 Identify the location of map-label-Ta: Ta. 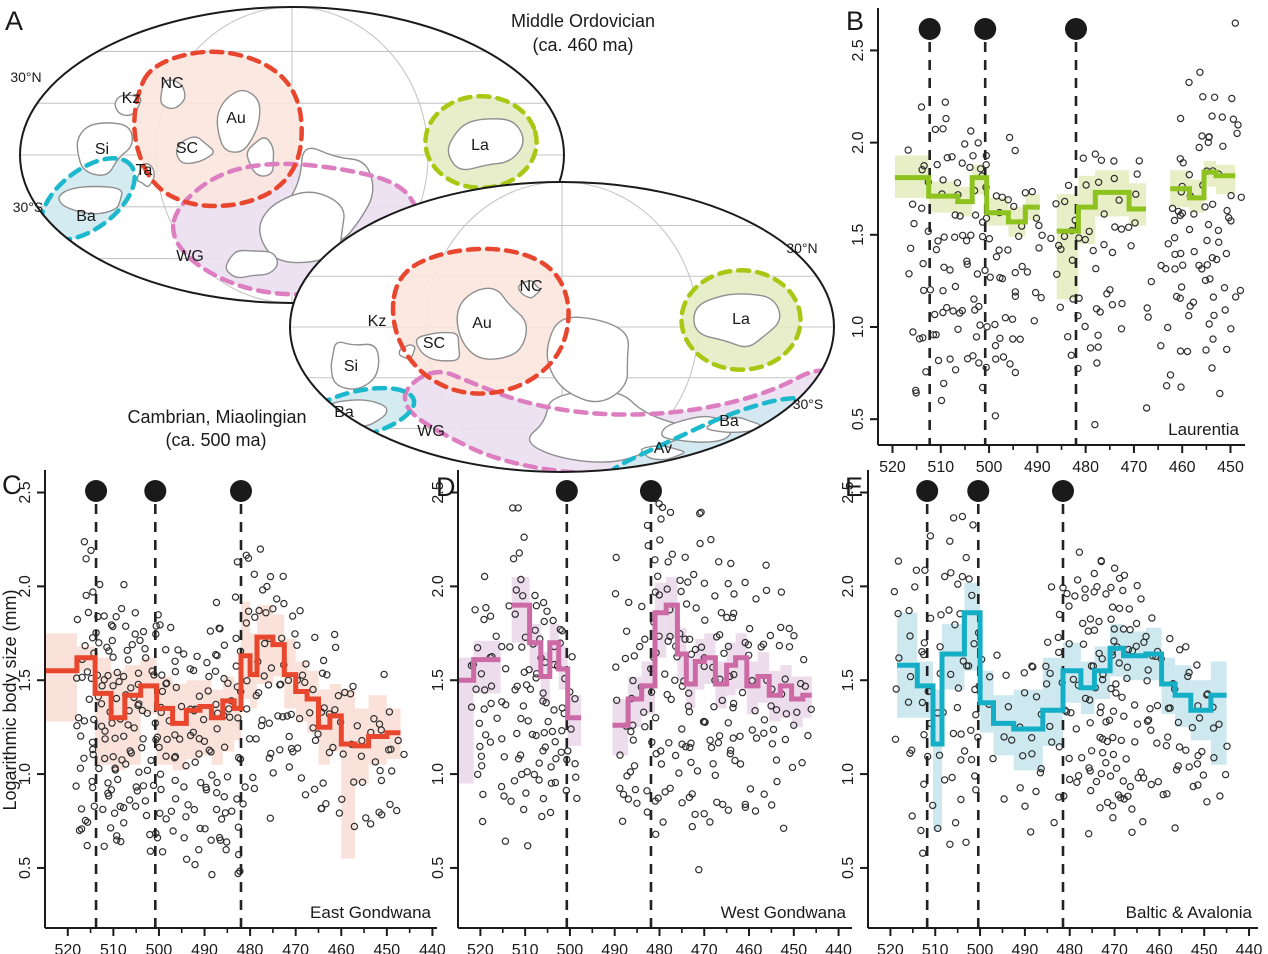
(144, 170).